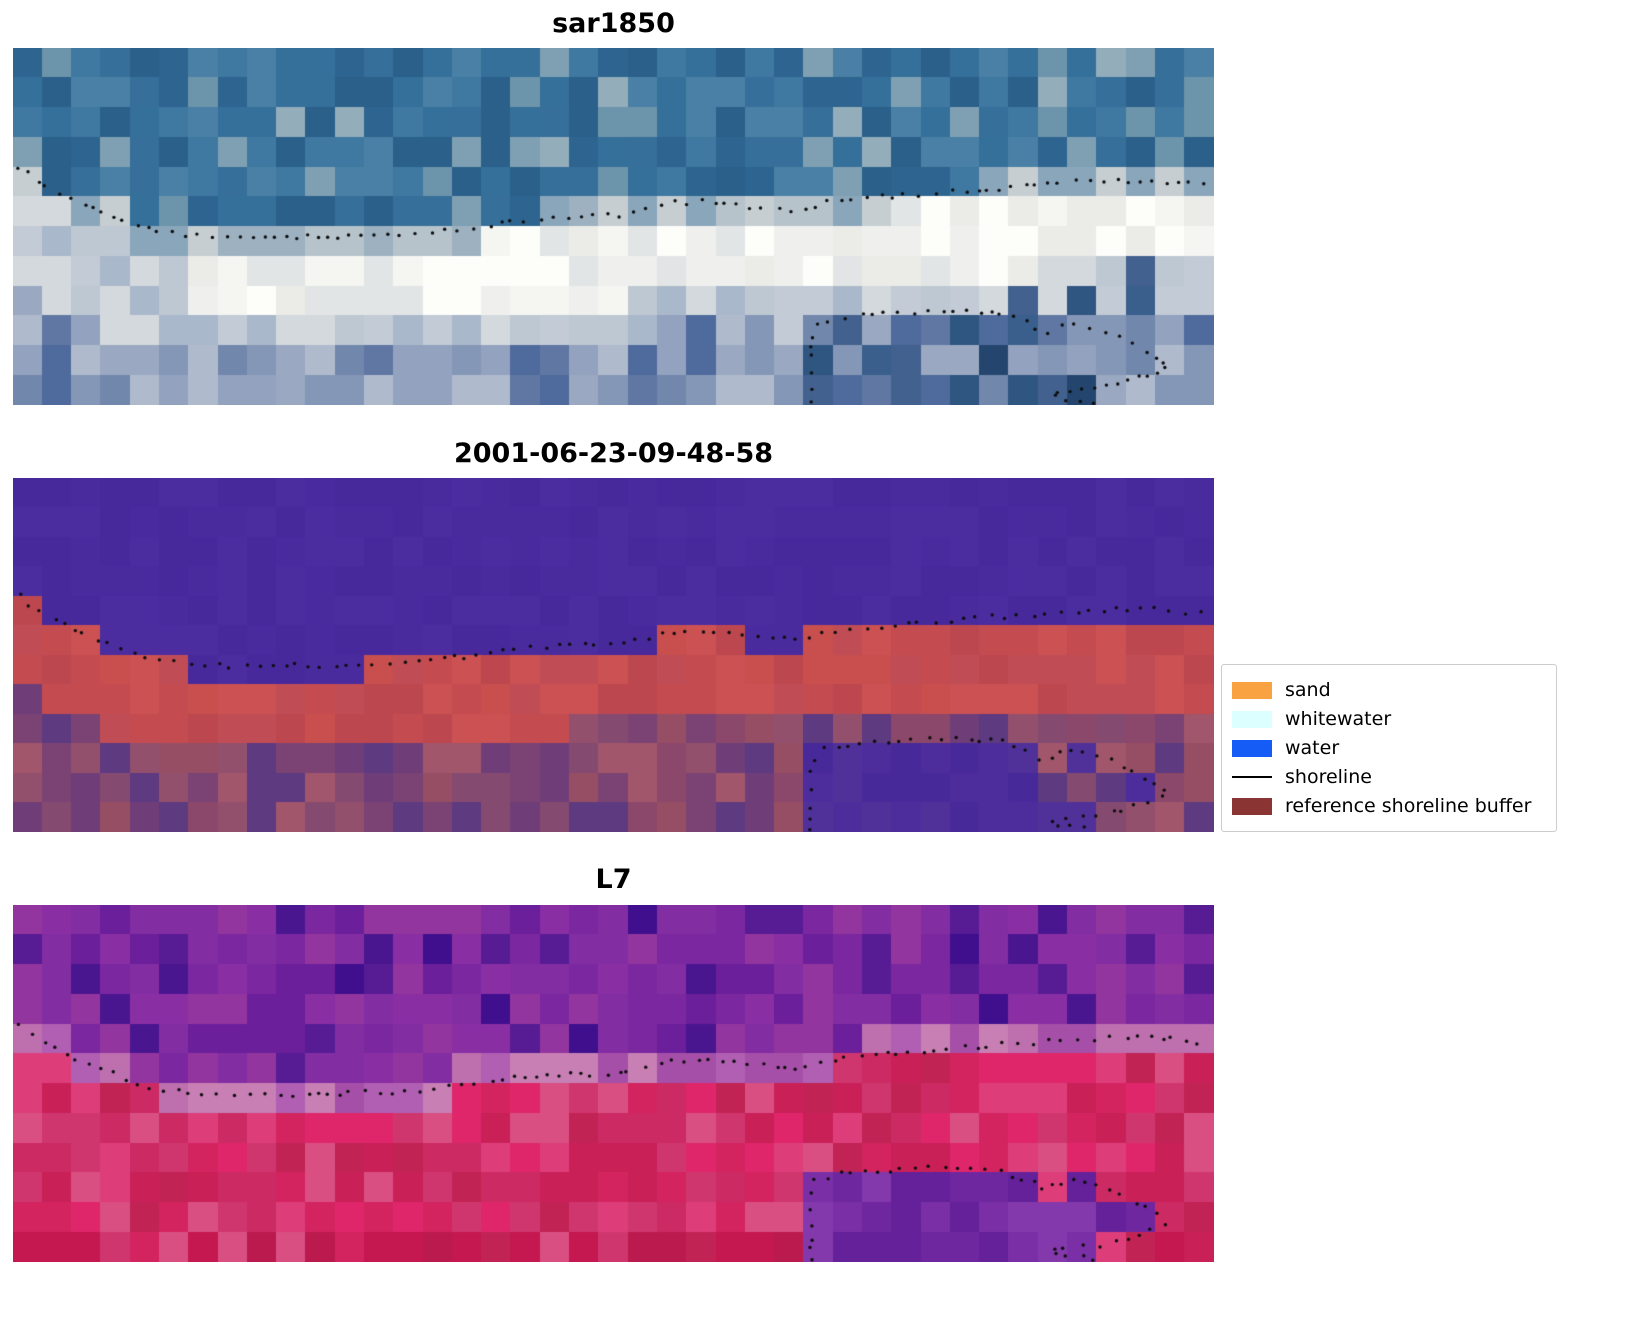  What do you see at coordinates (1252, 748) in the screenshot?
I see `water-swatch-icon` at bounding box center [1252, 748].